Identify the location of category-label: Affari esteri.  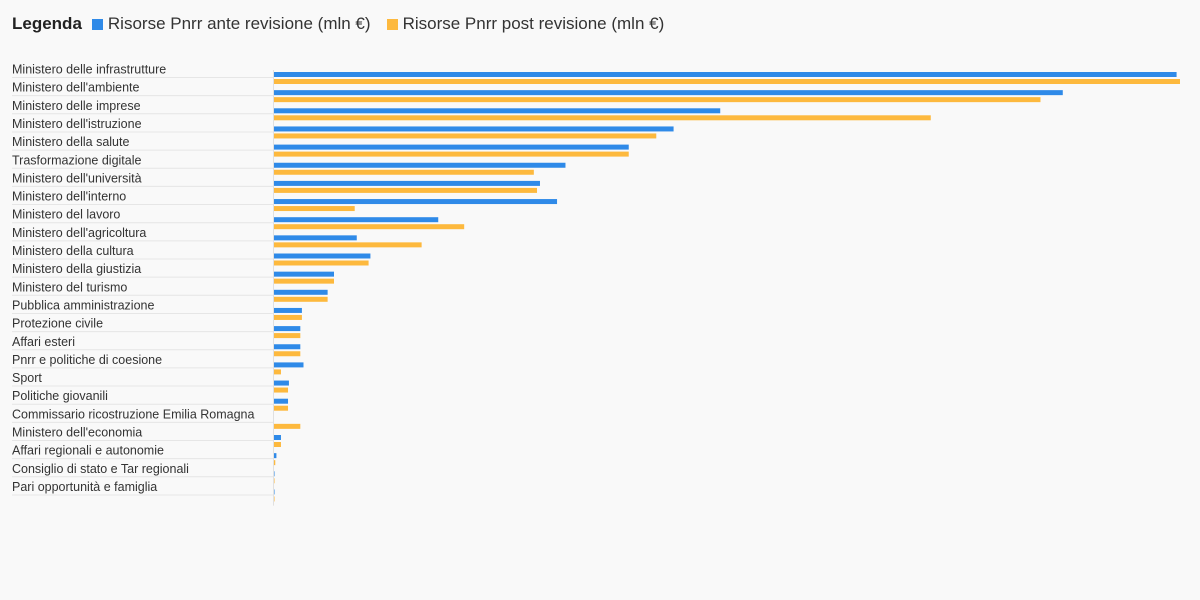
(43, 342).